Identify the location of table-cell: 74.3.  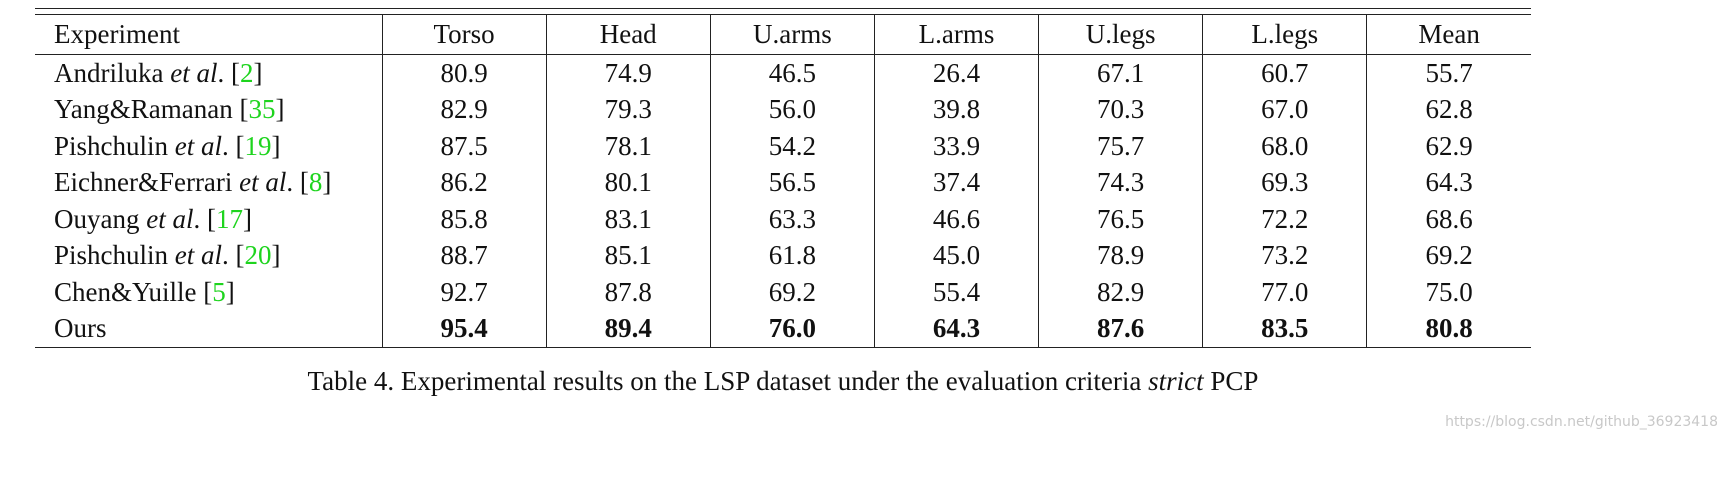
(1120, 182).